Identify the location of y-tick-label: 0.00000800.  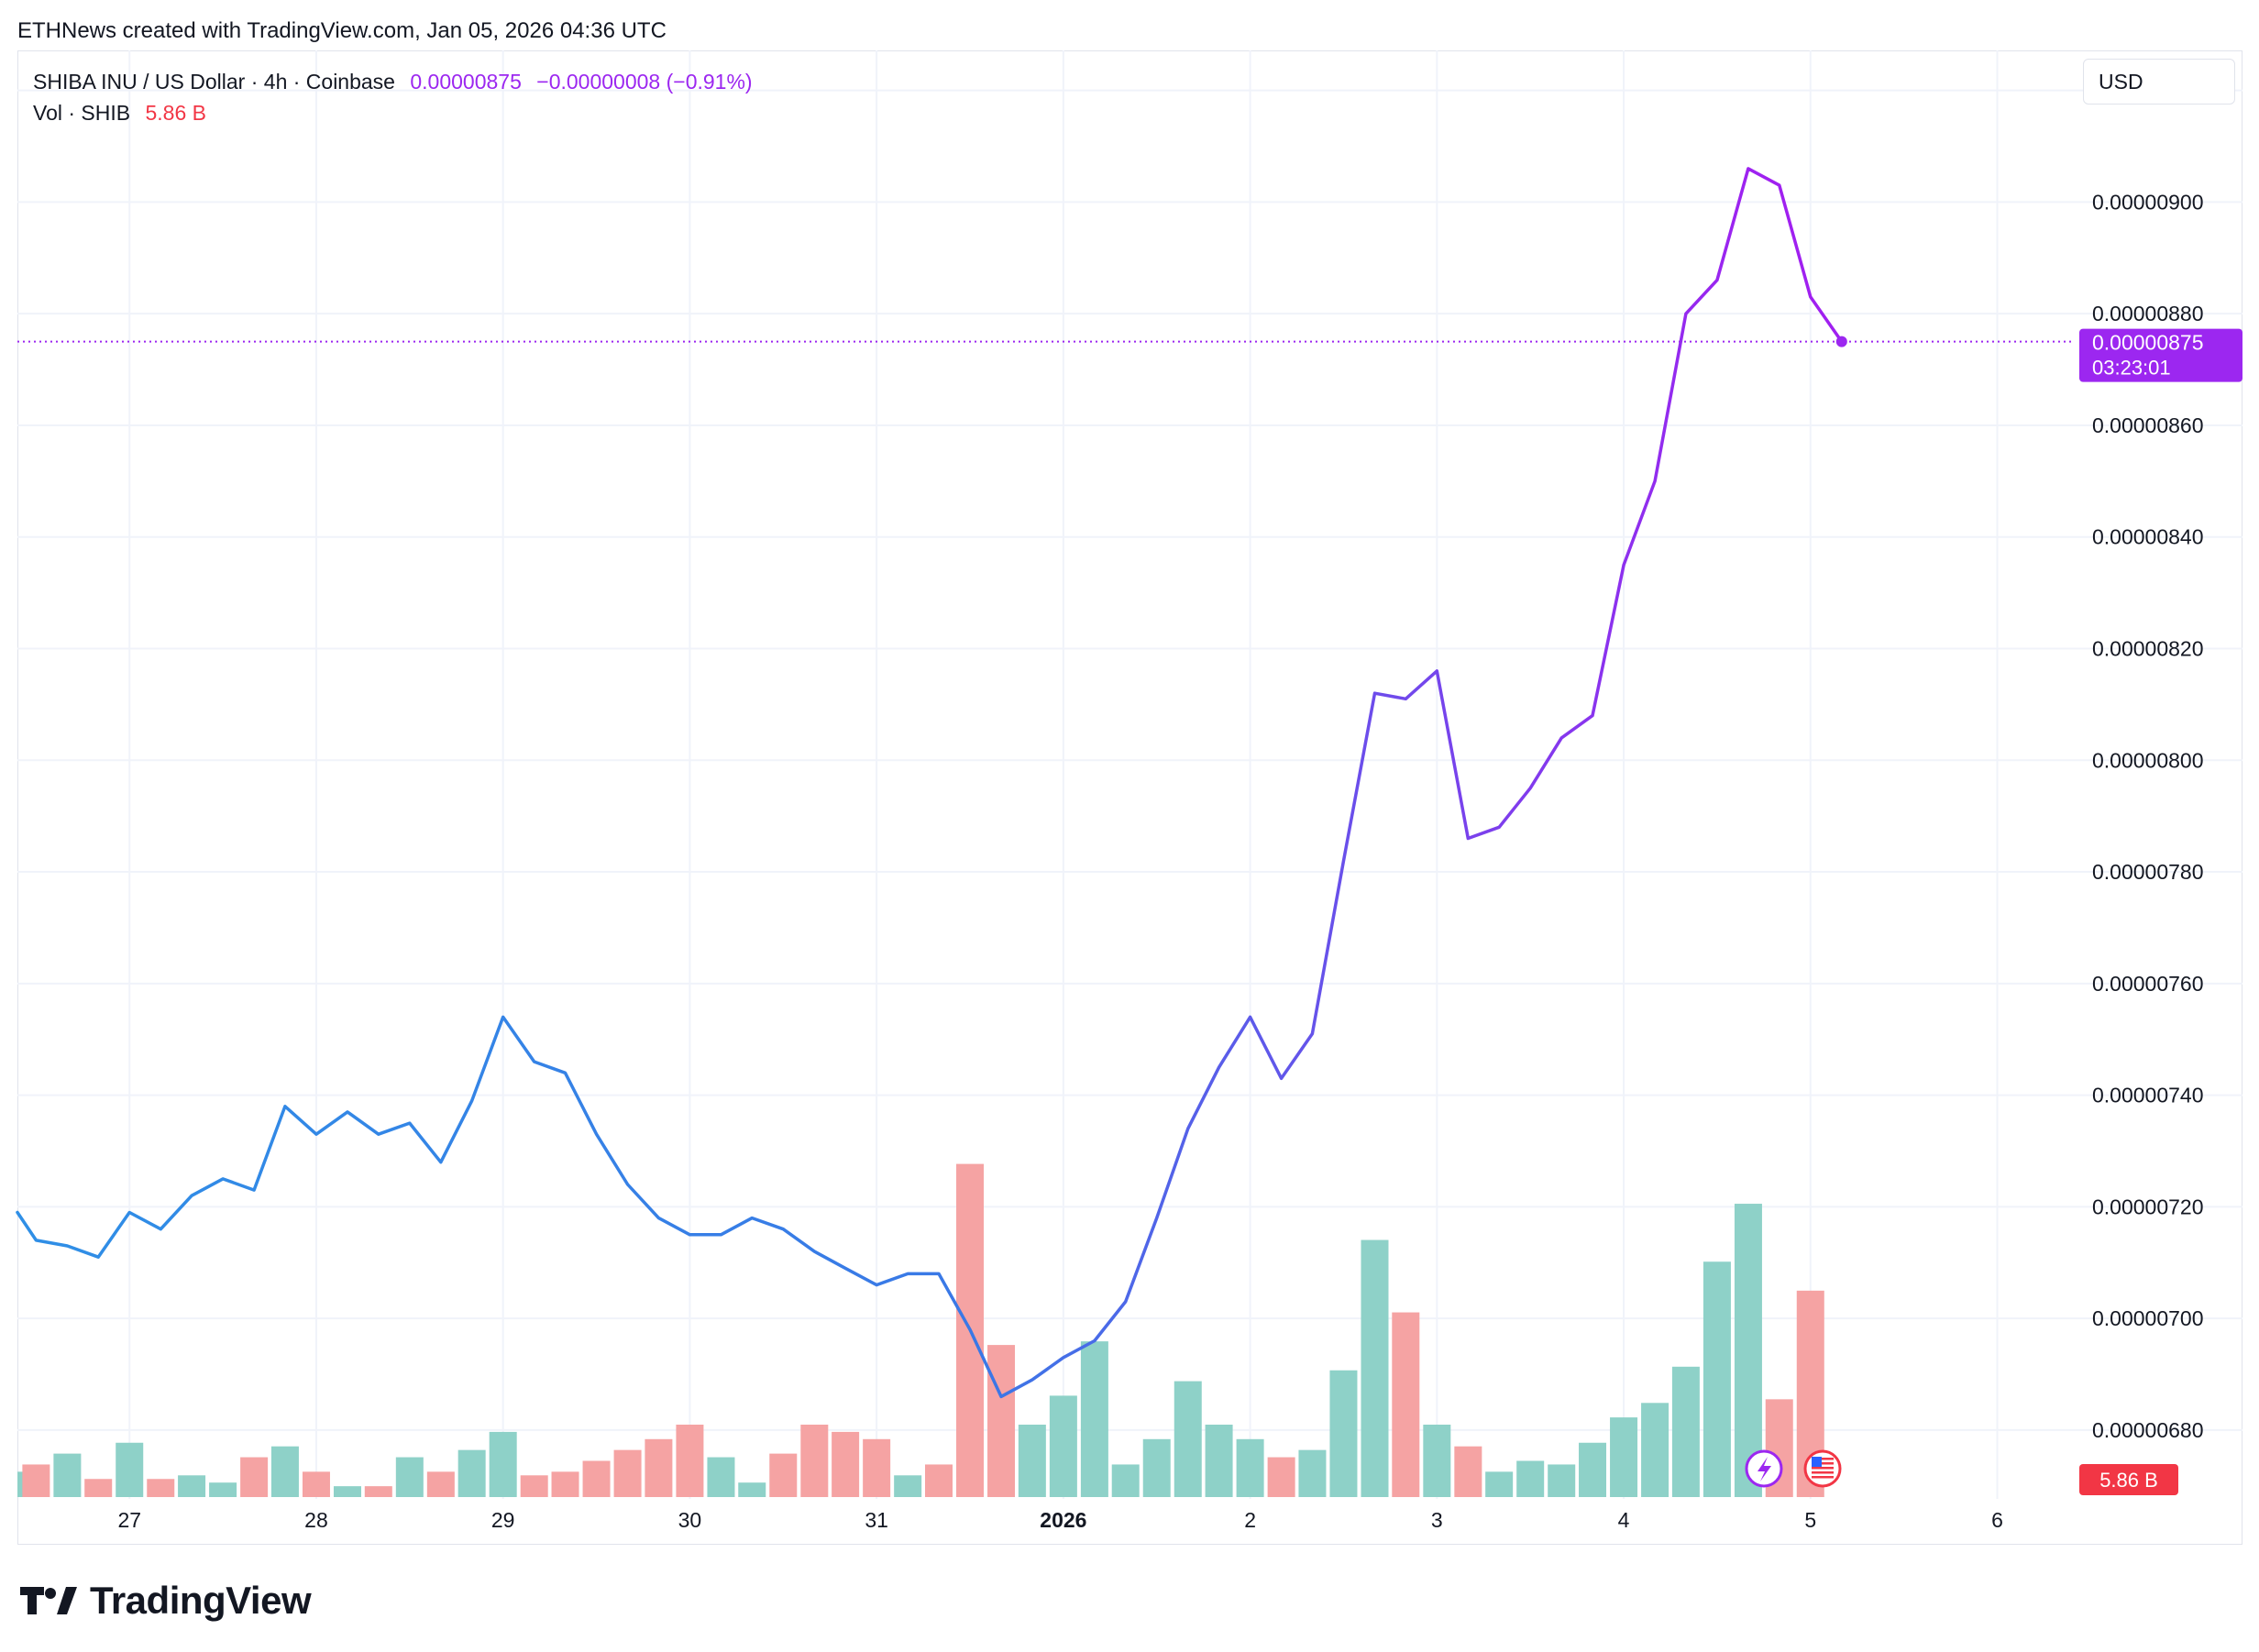
(2148, 760).